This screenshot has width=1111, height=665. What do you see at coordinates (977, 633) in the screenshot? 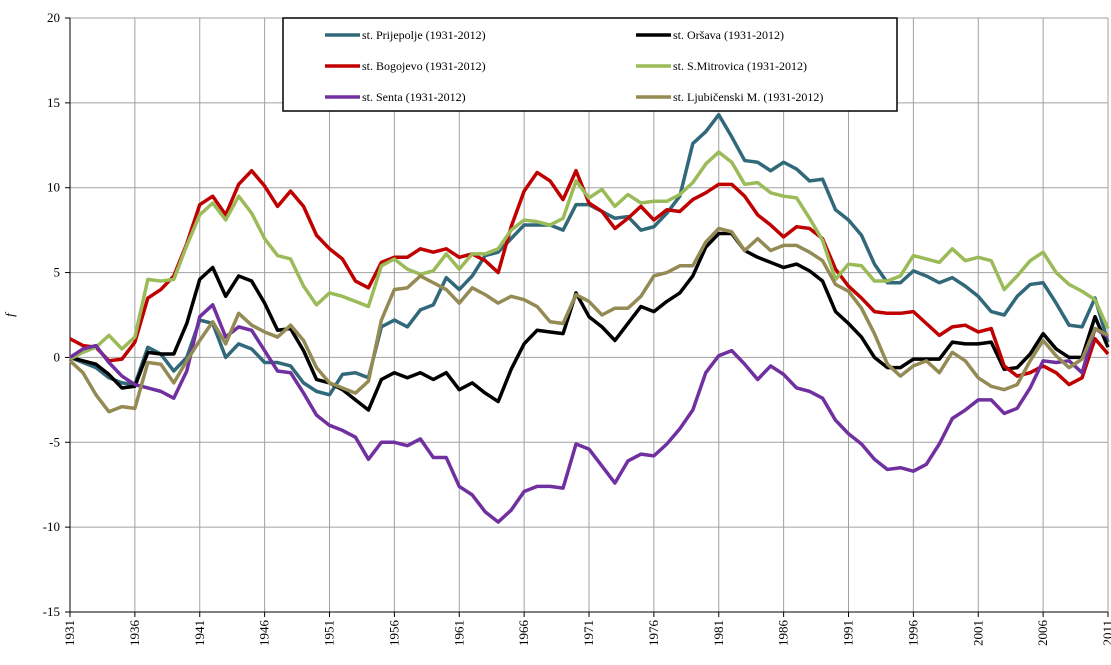
I see `x-tick-label: 2001` at bounding box center [977, 633].